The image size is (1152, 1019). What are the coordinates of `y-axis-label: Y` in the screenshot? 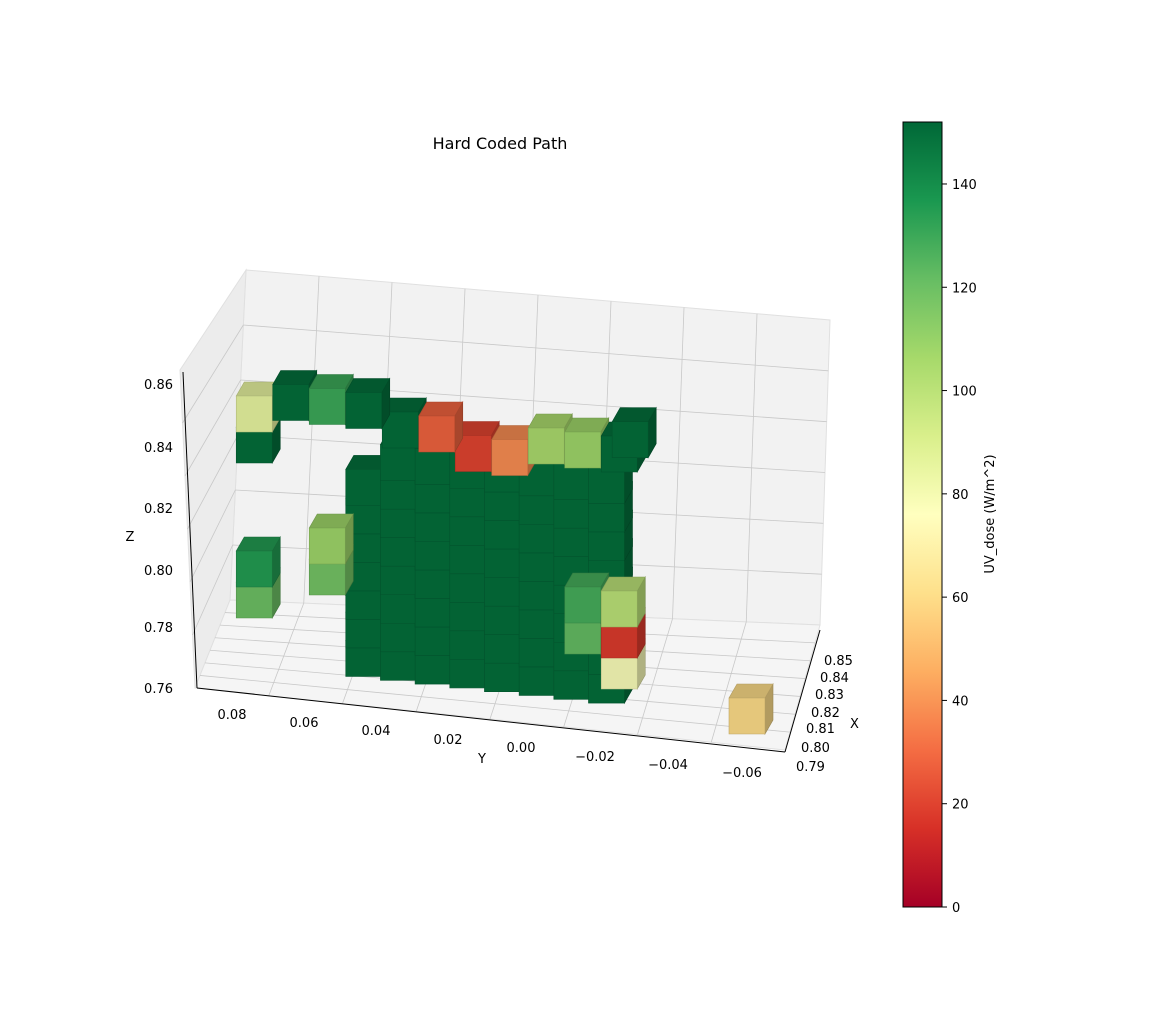 It's located at (481, 759).